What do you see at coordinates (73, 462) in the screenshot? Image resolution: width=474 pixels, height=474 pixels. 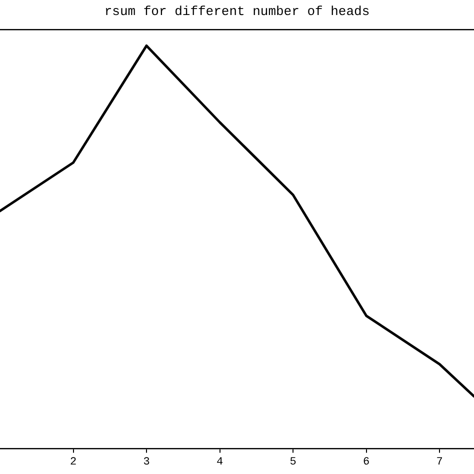 I see `x-tick-label: 2` at bounding box center [73, 462].